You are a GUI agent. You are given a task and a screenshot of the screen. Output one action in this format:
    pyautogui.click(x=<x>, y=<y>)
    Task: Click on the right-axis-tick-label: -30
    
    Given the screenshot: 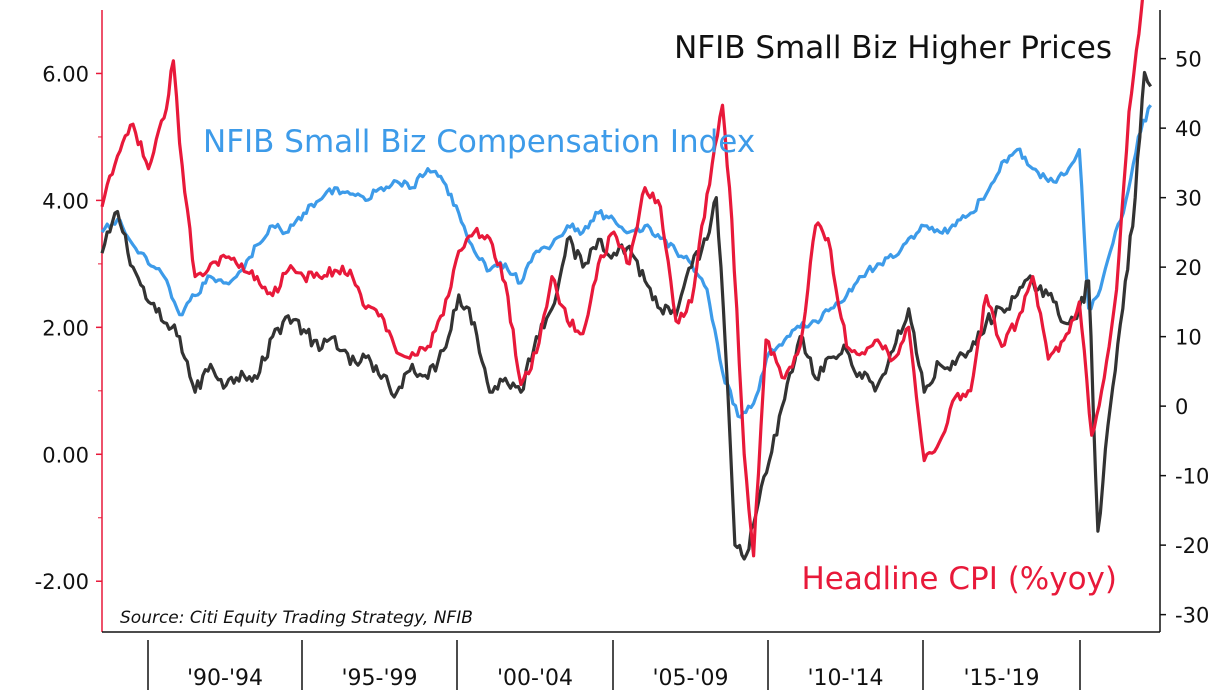 What is the action you would take?
    pyautogui.click(x=1192, y=616)
    